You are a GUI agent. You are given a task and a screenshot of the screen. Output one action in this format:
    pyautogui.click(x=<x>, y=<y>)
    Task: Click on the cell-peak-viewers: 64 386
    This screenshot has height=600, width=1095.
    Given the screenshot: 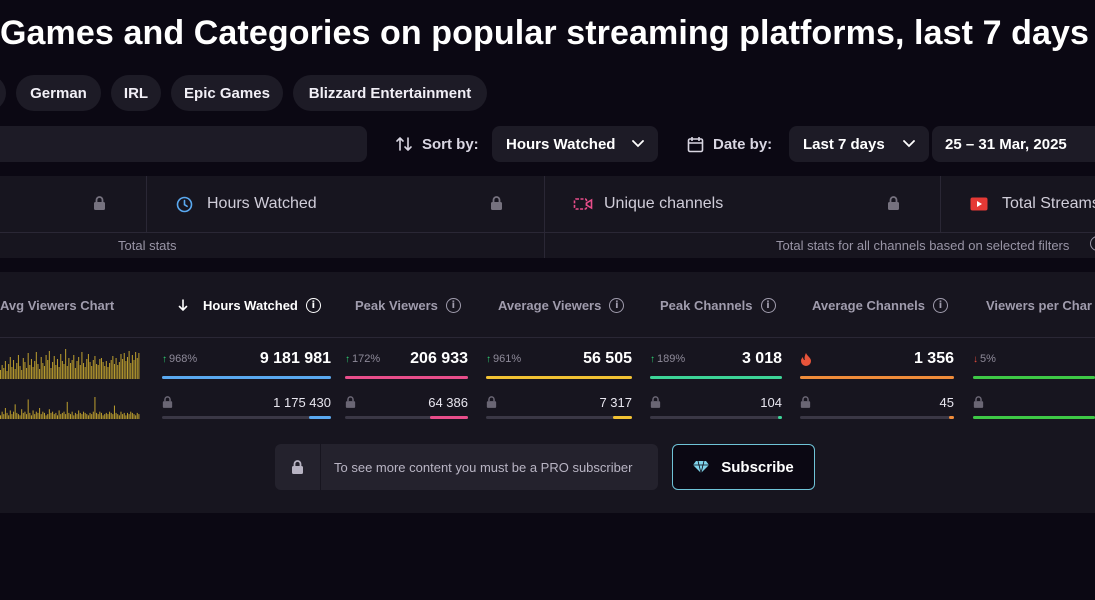 What is the action you would take?
    pyautogui.click(x=406, y=405)
    